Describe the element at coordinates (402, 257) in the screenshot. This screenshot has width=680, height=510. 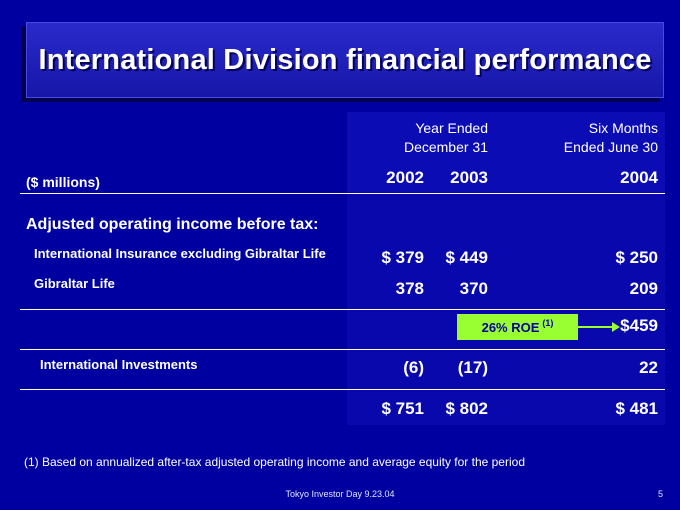
I see `intl-insurance-2002: $ 379` at that location.